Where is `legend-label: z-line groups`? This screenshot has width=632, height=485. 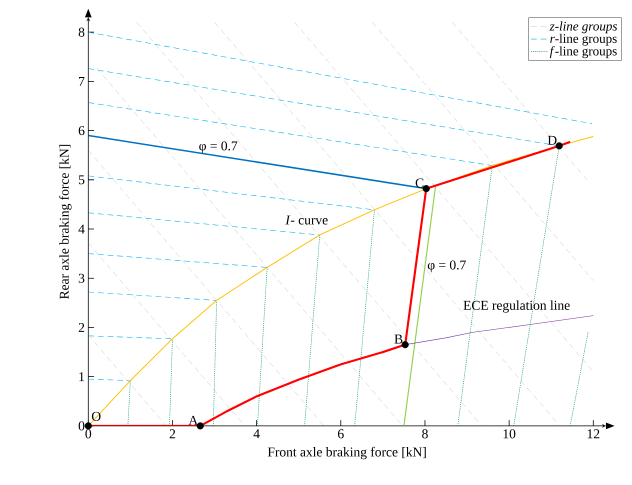
legend-label: z-line groups is located at coordinates (584, 28).